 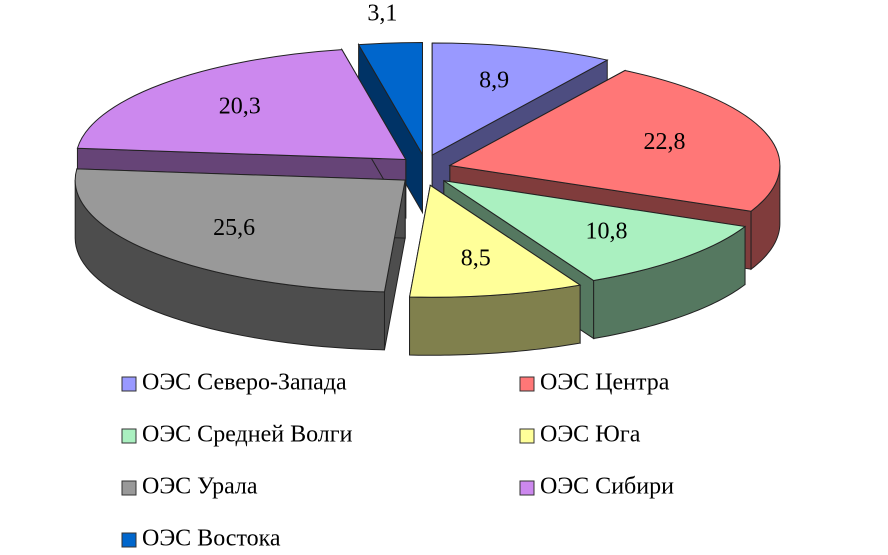 I want to click on legend-label: ОЭС Центра, so click(x=605, y=383).